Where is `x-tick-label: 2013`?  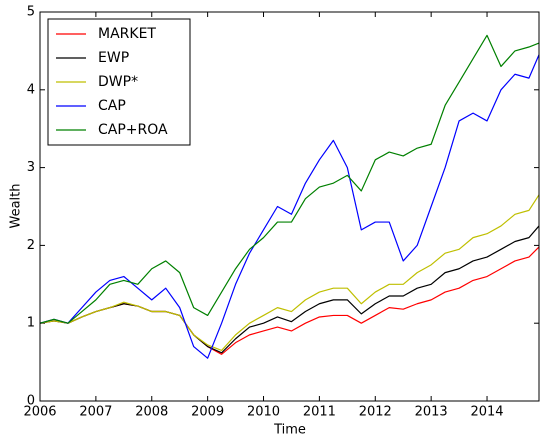 x-tick-label: 2013 is located at coordinates (431, 412).